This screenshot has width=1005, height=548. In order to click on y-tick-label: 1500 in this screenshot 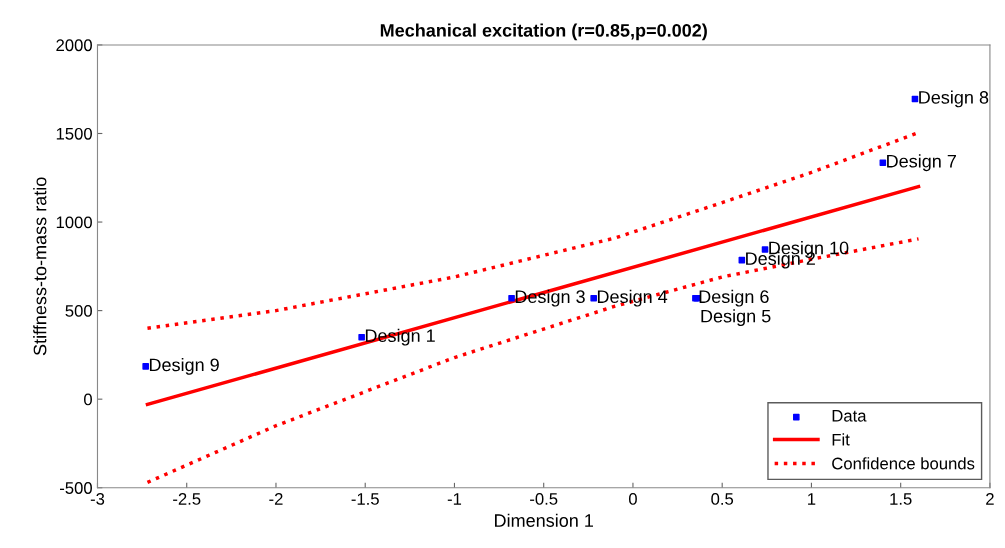, I will do `click(74, 133)`.